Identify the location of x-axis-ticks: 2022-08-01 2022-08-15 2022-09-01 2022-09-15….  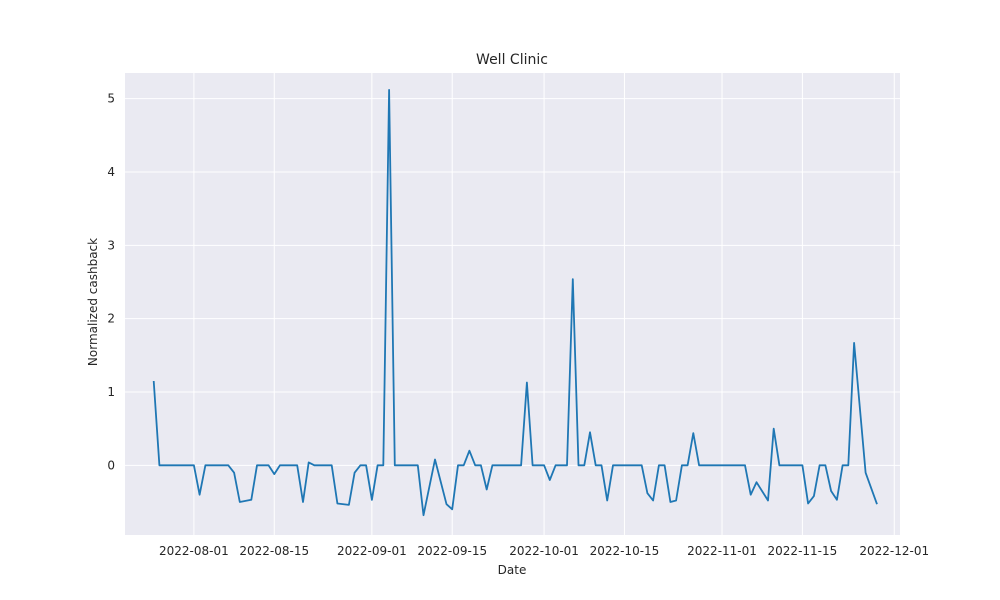
(544, 551).